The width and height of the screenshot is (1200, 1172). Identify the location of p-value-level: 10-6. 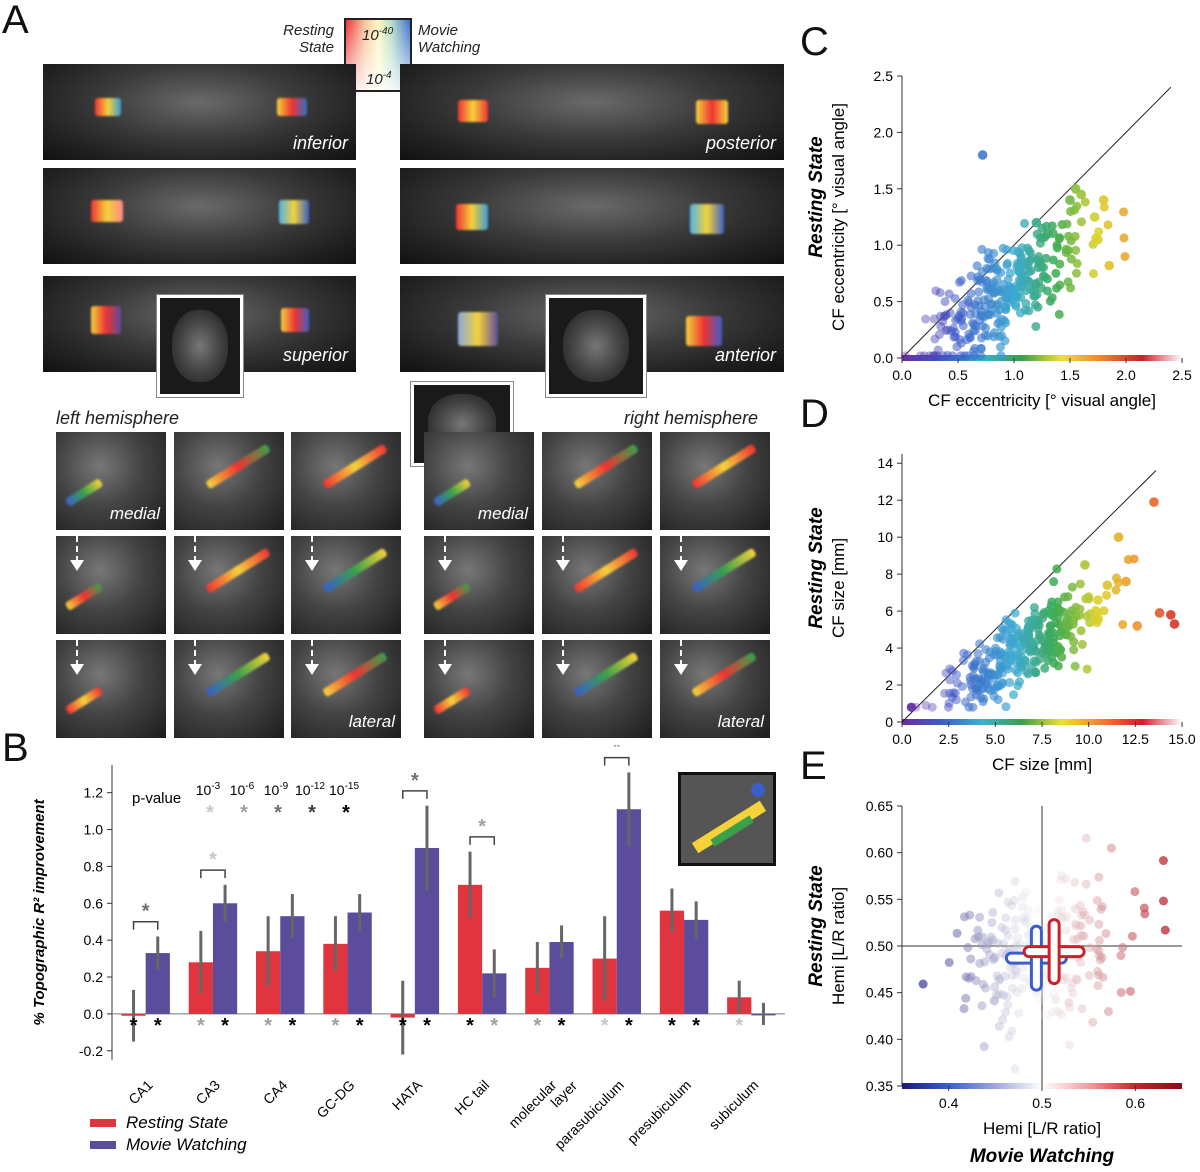
(242, 789).